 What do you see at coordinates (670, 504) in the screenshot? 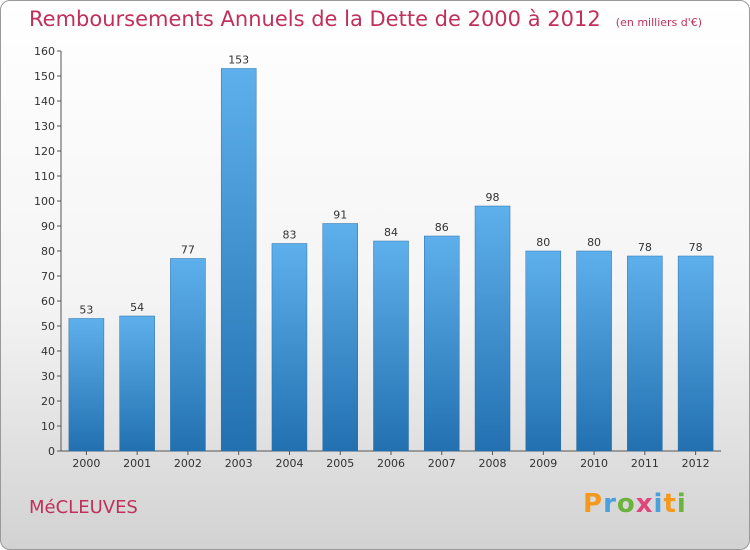
I see `logo-letter: t` at bounding box center [670, 504].